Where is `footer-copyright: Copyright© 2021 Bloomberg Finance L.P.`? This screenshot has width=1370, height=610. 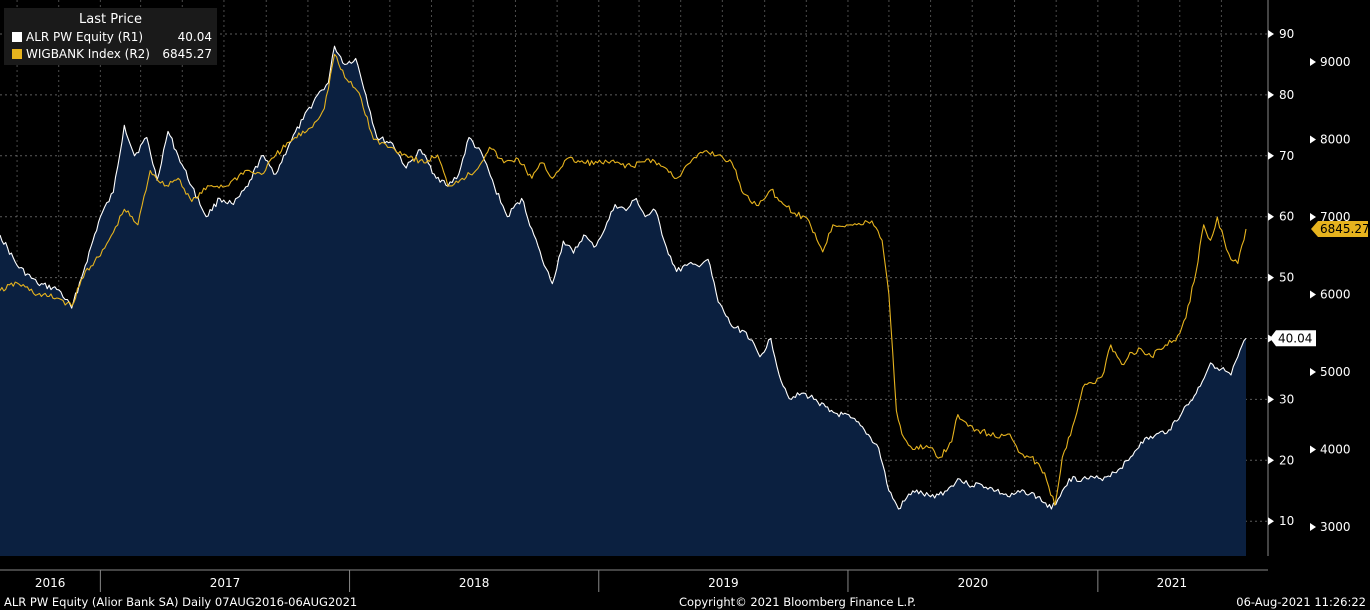 footer-copyright: Copyright© 2021 Bloomberg Finance L.P. is located at coordinates (797, 602).